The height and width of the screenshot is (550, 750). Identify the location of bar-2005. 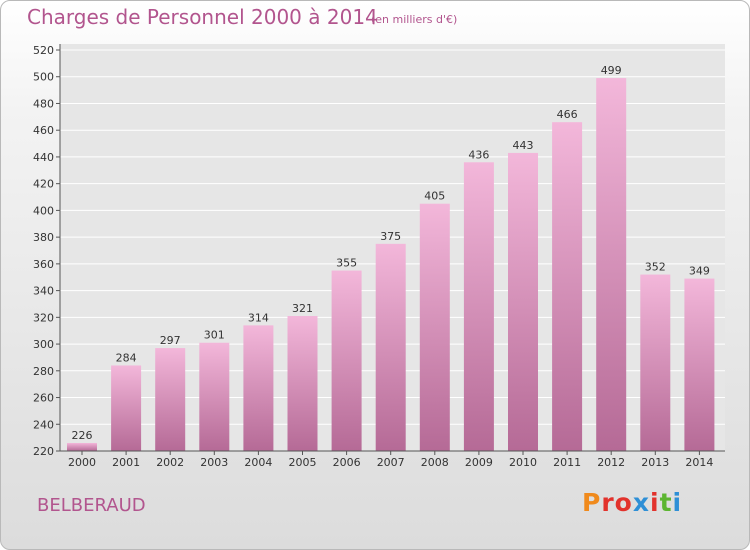
(302, 383).